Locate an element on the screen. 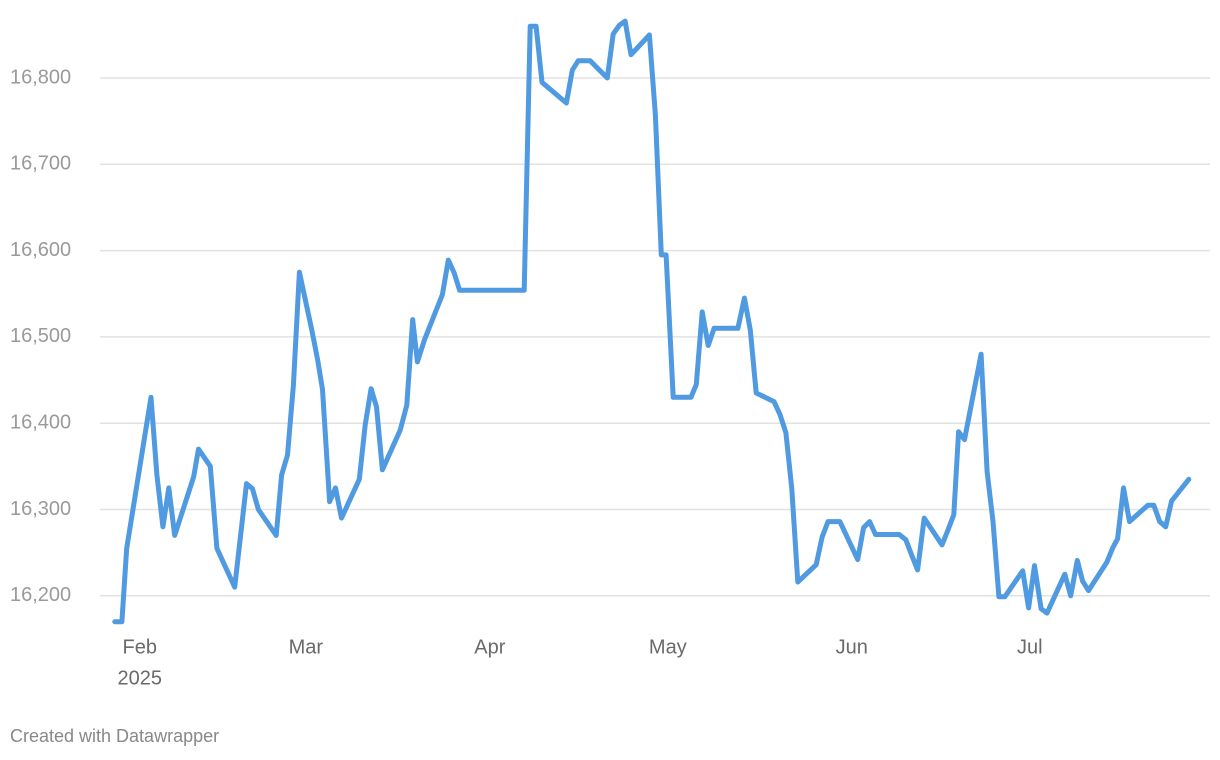  x-tick-label: Feb is located at coordinates (140, 647).